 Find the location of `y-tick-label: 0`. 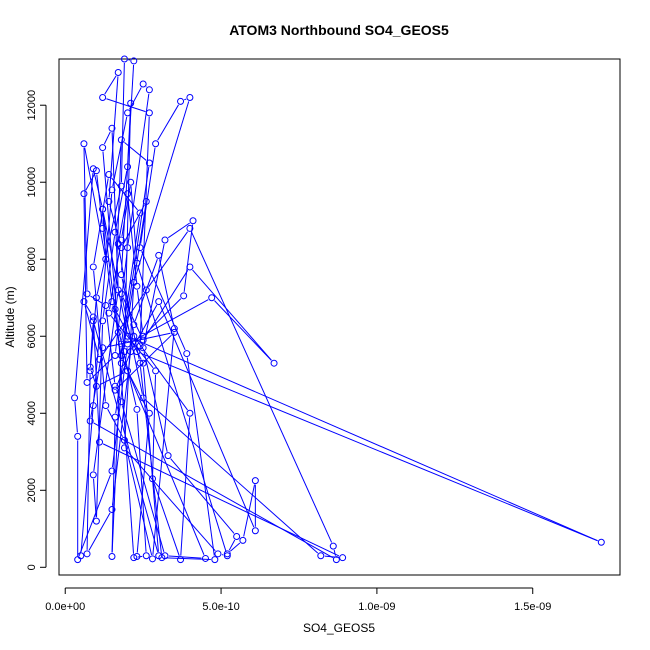

y-tick-label: 0 is located at coordinates (32, 567).